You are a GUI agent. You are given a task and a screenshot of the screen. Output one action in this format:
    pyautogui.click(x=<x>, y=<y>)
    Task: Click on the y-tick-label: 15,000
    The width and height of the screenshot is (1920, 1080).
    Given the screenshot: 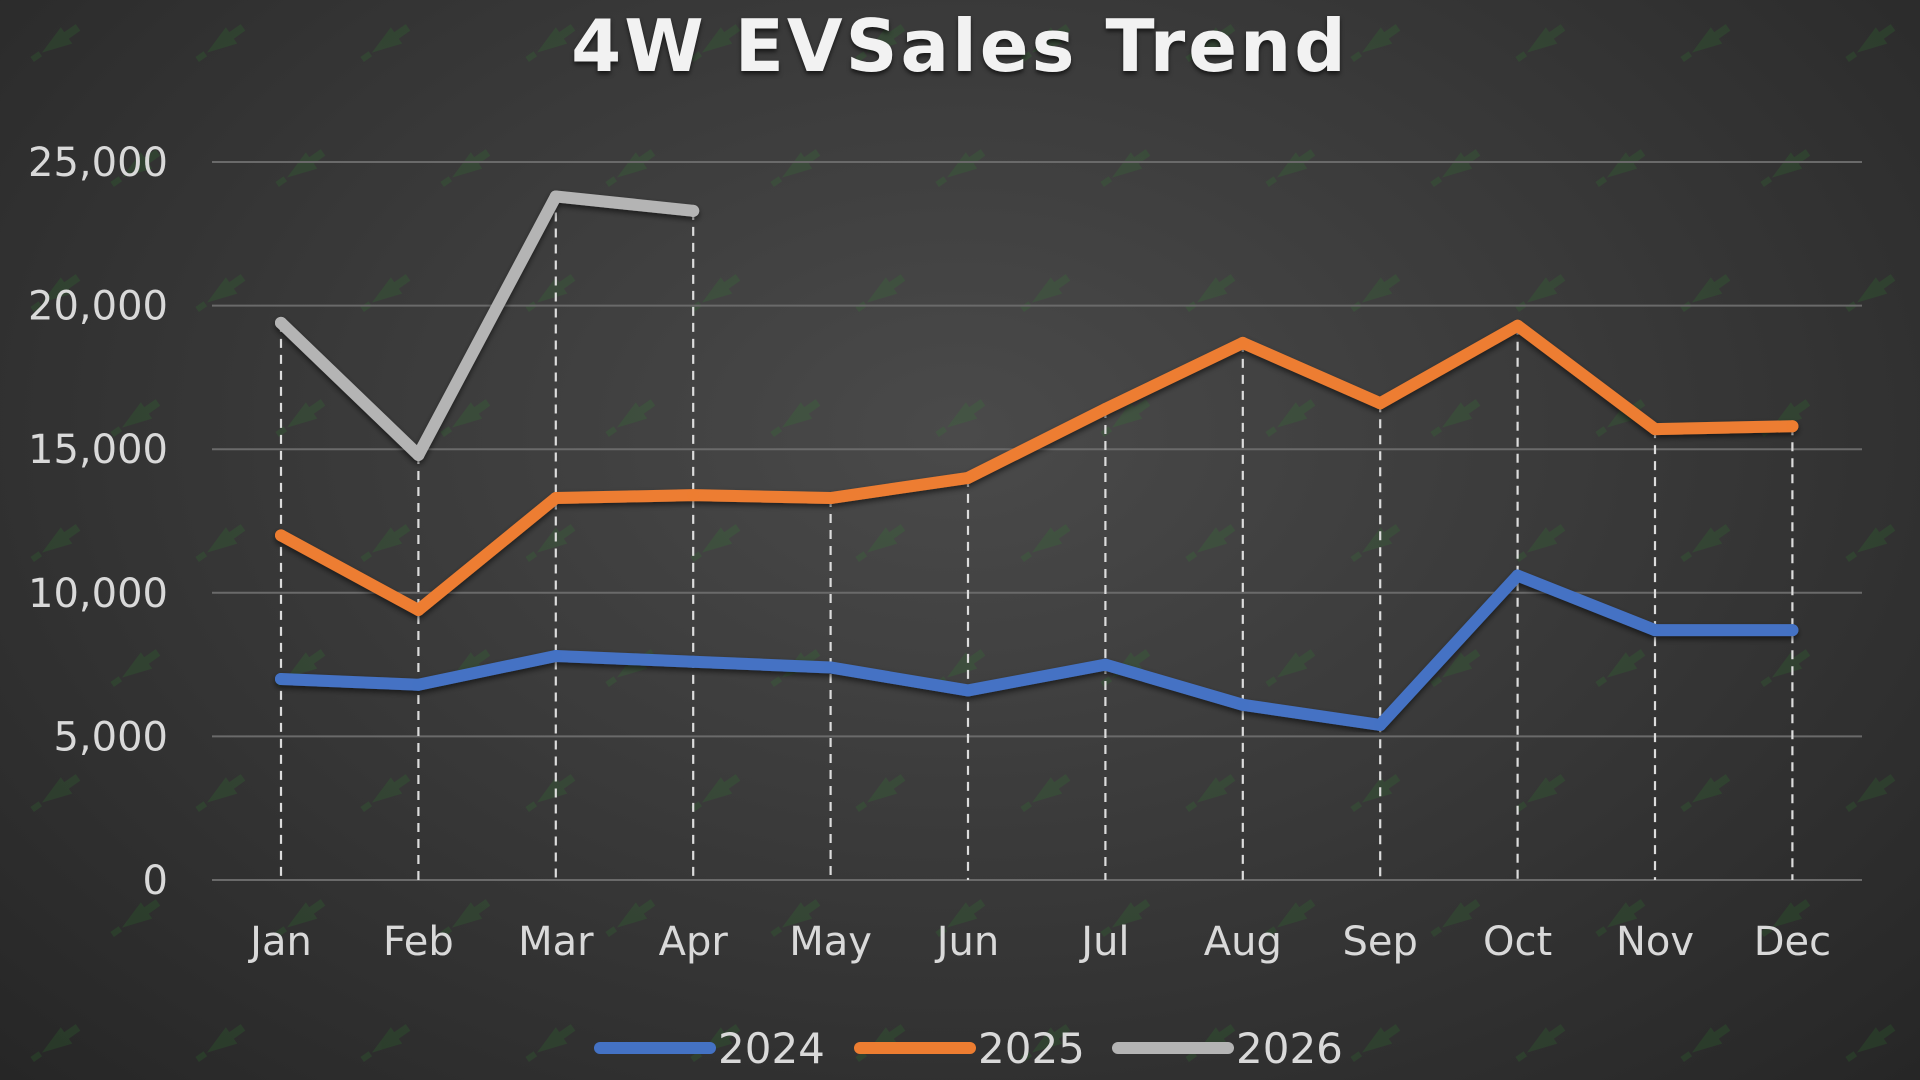 What is the action you would take?
    pyautogui.click(x=98, y=450)
    